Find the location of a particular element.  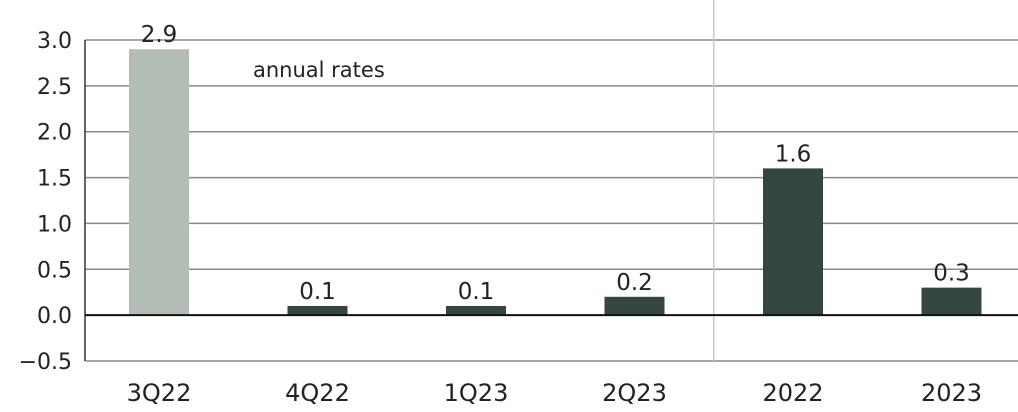

y-tick-label: 2.5 is located at coordinates (54, 87).